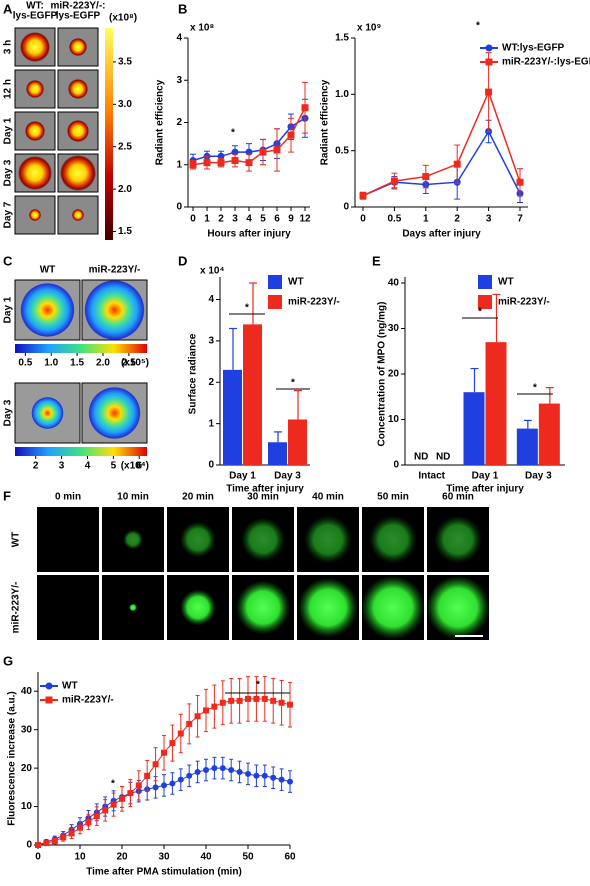 This screenshot has height=886, width=590. What do you see at coordinates (198, 497) in the screenshot?
I see `column-label: 20 min` at bounding box center [198, 497].